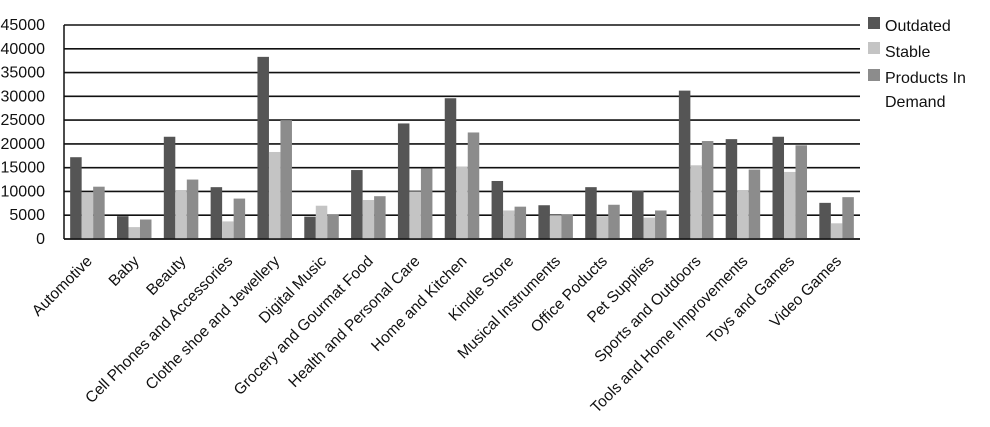 The image size is (990, 427). I want to click on x-category-label: Baby, so click(124, 271).